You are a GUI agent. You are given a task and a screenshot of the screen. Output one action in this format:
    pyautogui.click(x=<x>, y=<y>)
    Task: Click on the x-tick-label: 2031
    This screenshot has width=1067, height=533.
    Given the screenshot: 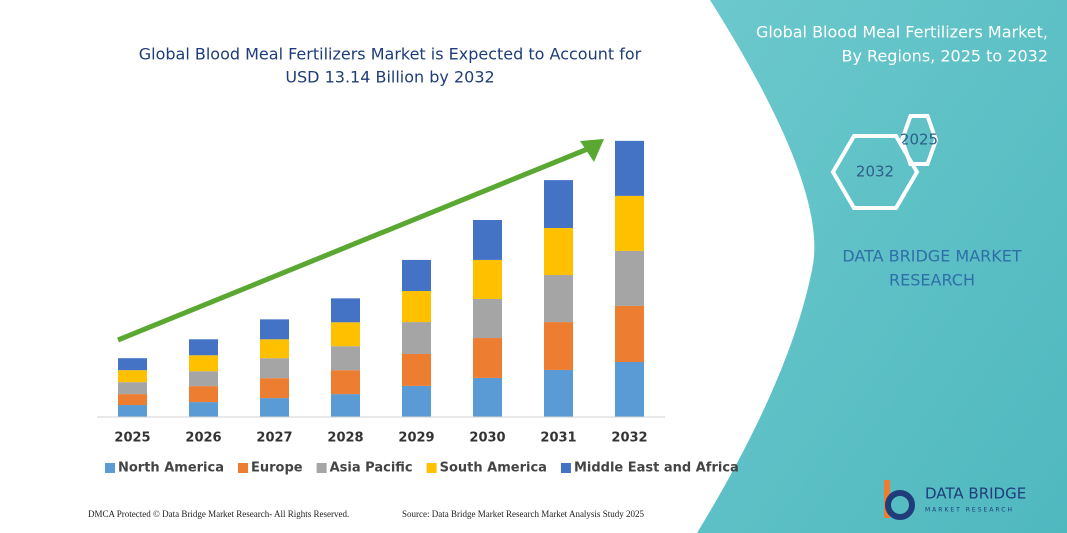 What is the action you would take?
    pyautogui.click(x=558, y=438)
    